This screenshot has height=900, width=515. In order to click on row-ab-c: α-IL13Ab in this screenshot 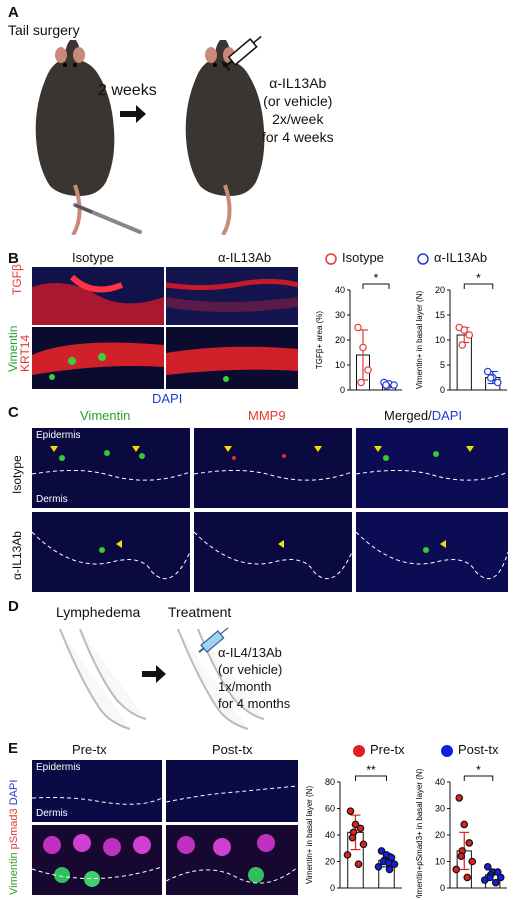, I will do `click(17, 555)`.